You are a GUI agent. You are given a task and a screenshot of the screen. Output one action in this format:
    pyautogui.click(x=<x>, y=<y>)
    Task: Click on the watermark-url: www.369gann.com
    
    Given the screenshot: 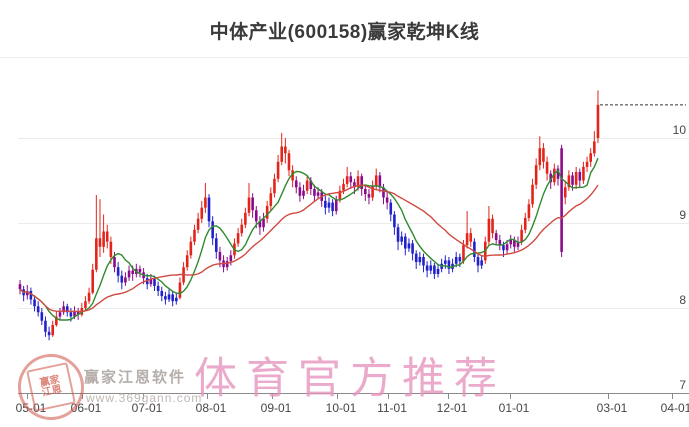 What is the action you would take?
    pyautogui.click(x=144, y=398)
    